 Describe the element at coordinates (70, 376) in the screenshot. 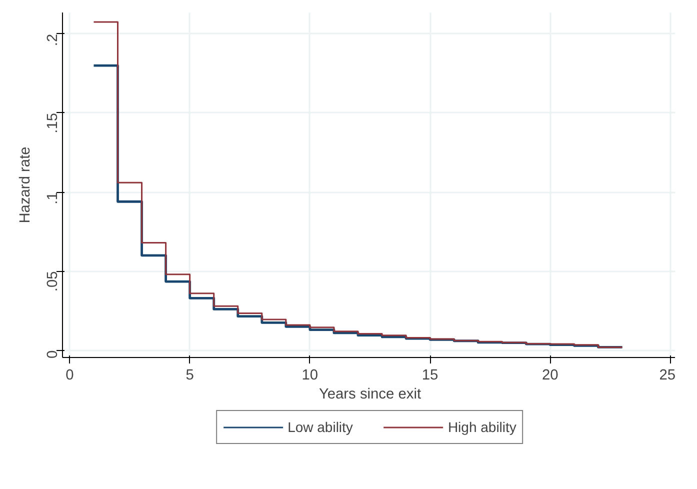

I see `x-tick-label: 0` at that location.